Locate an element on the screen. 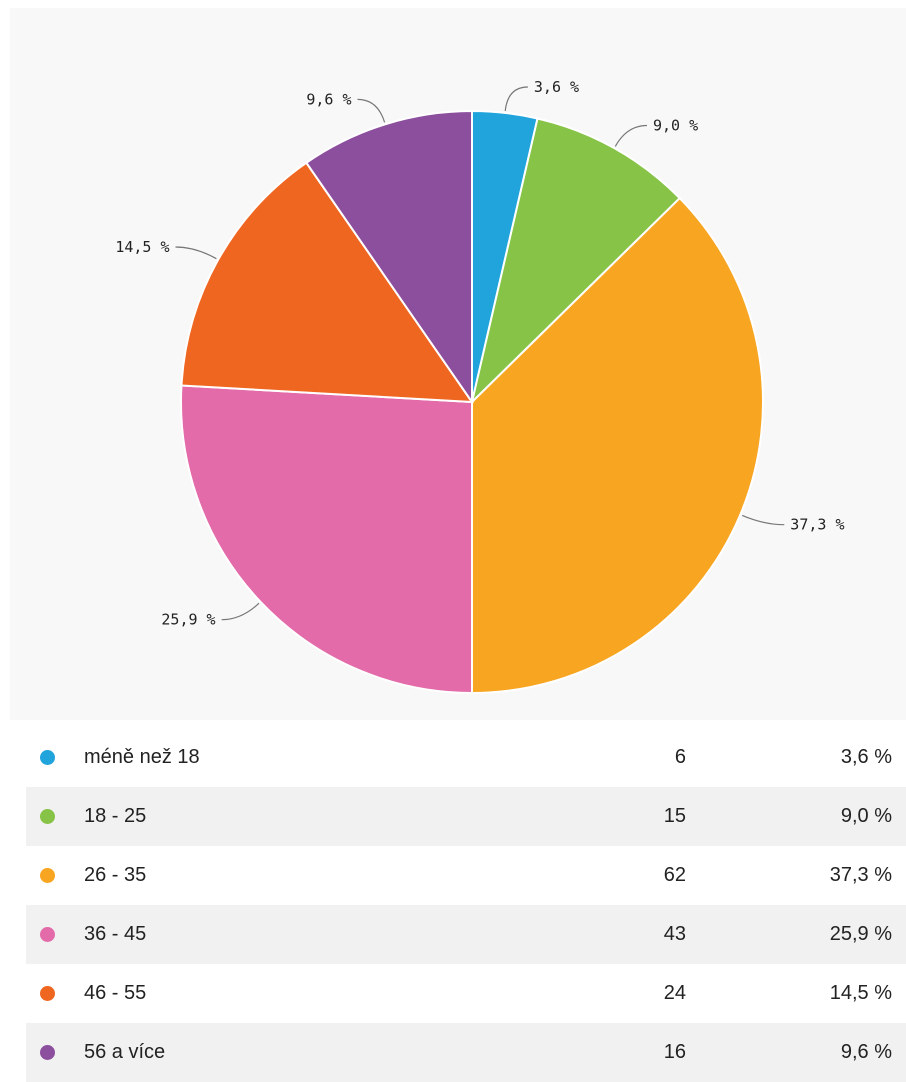  legend-label: méně než 18 is located at coordinates (142, 757).